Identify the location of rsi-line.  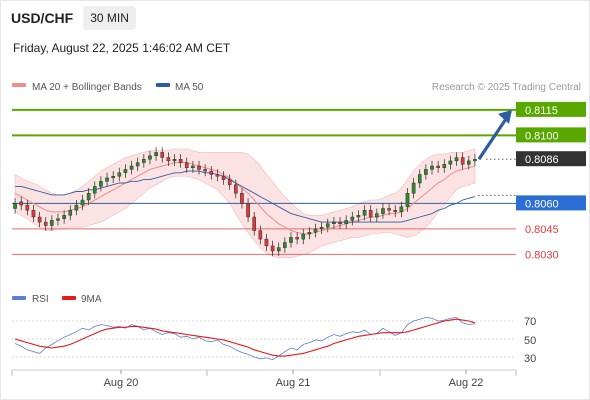
(244, 338).